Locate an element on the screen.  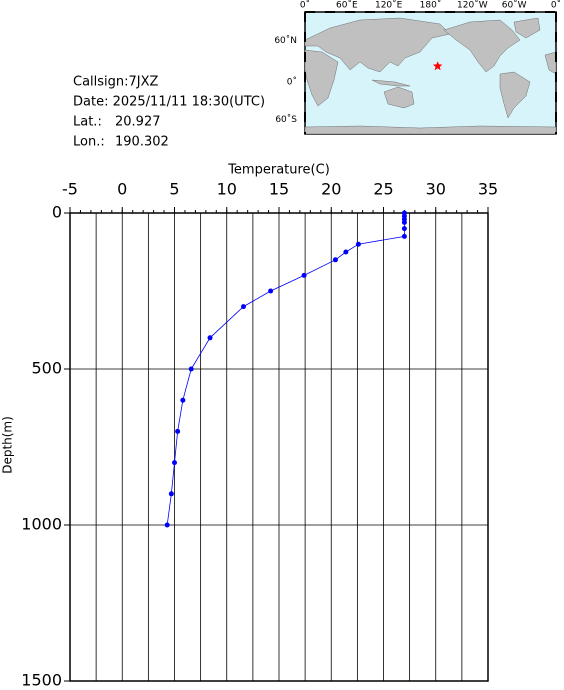
map-lon-label: 120˚E is located at coordinates (389, 5).